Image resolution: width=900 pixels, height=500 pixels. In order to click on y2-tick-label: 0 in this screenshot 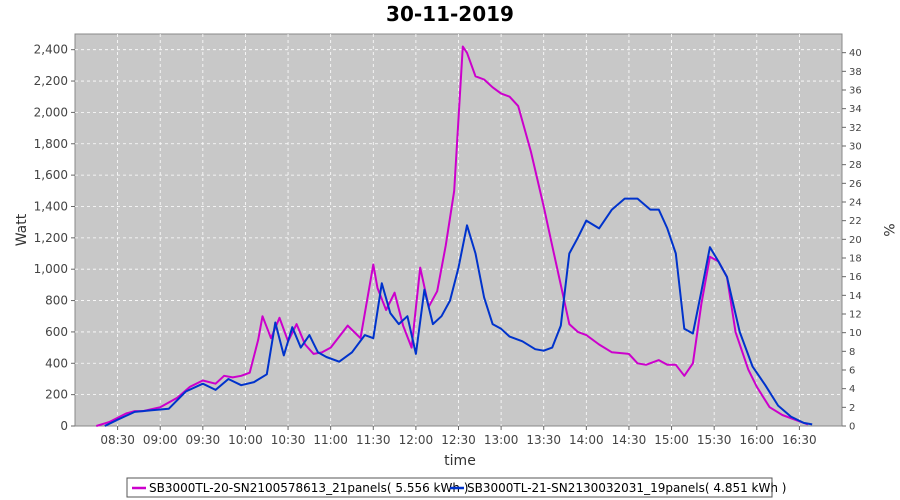, I will do `click(852, 427)`.